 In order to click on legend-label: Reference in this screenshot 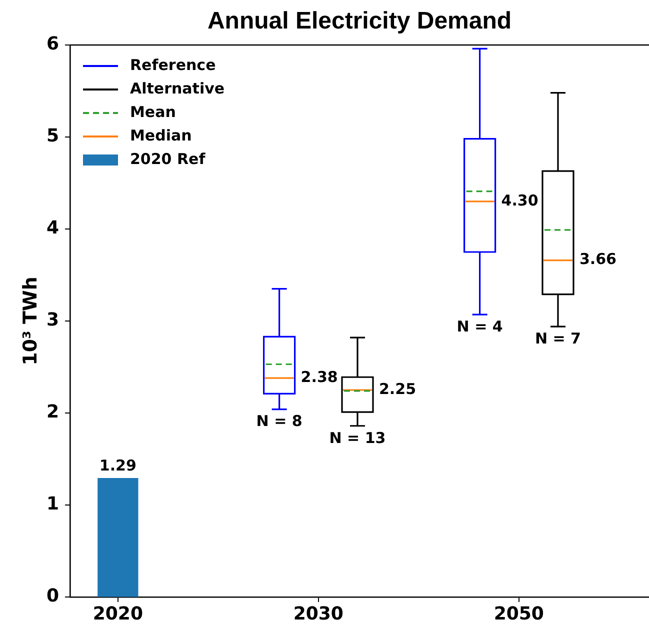, I will do `click(173, 65)`.